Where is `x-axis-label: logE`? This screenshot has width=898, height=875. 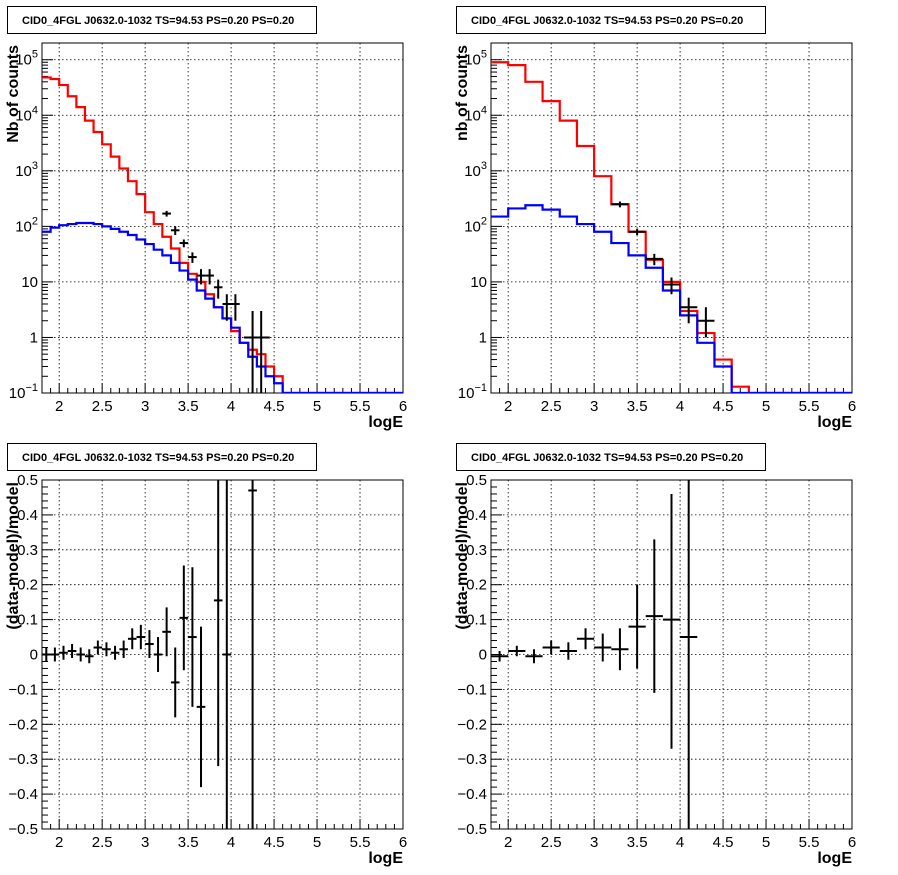
x-axis-label: logE is located at coordinates (385, 858).